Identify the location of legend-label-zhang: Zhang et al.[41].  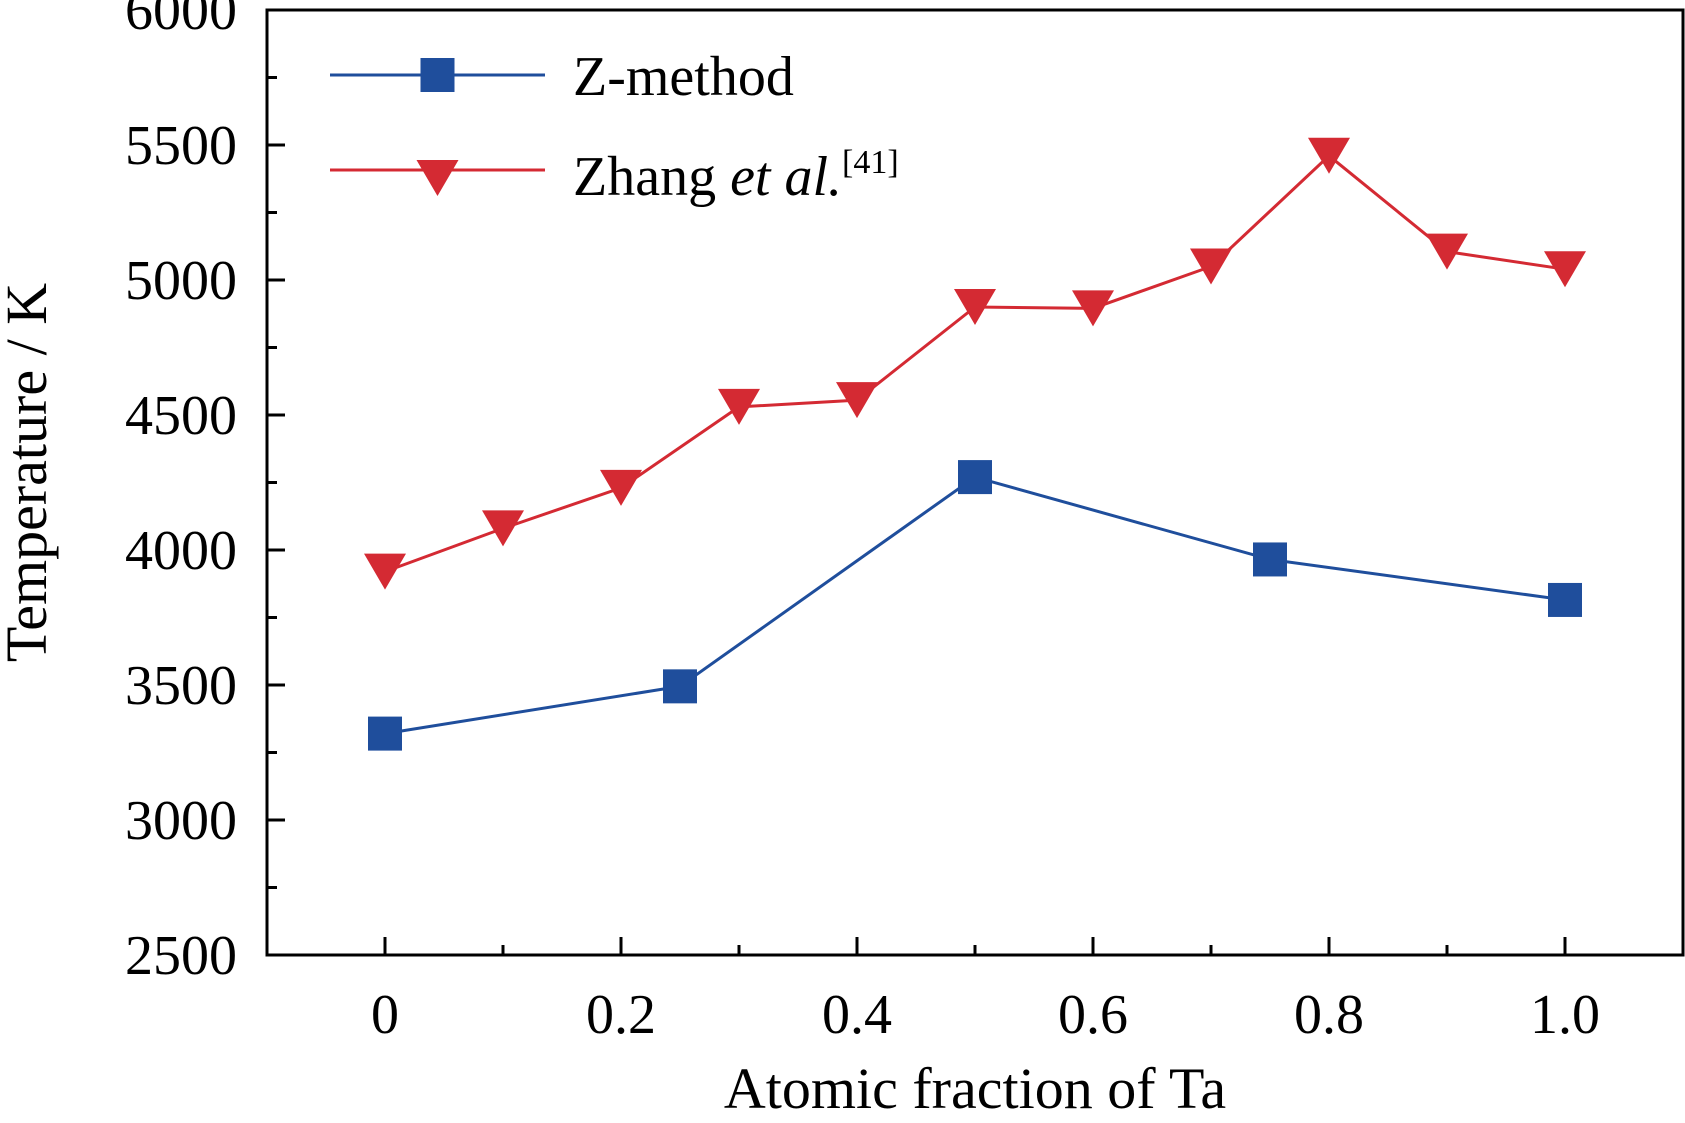
(736, 176).